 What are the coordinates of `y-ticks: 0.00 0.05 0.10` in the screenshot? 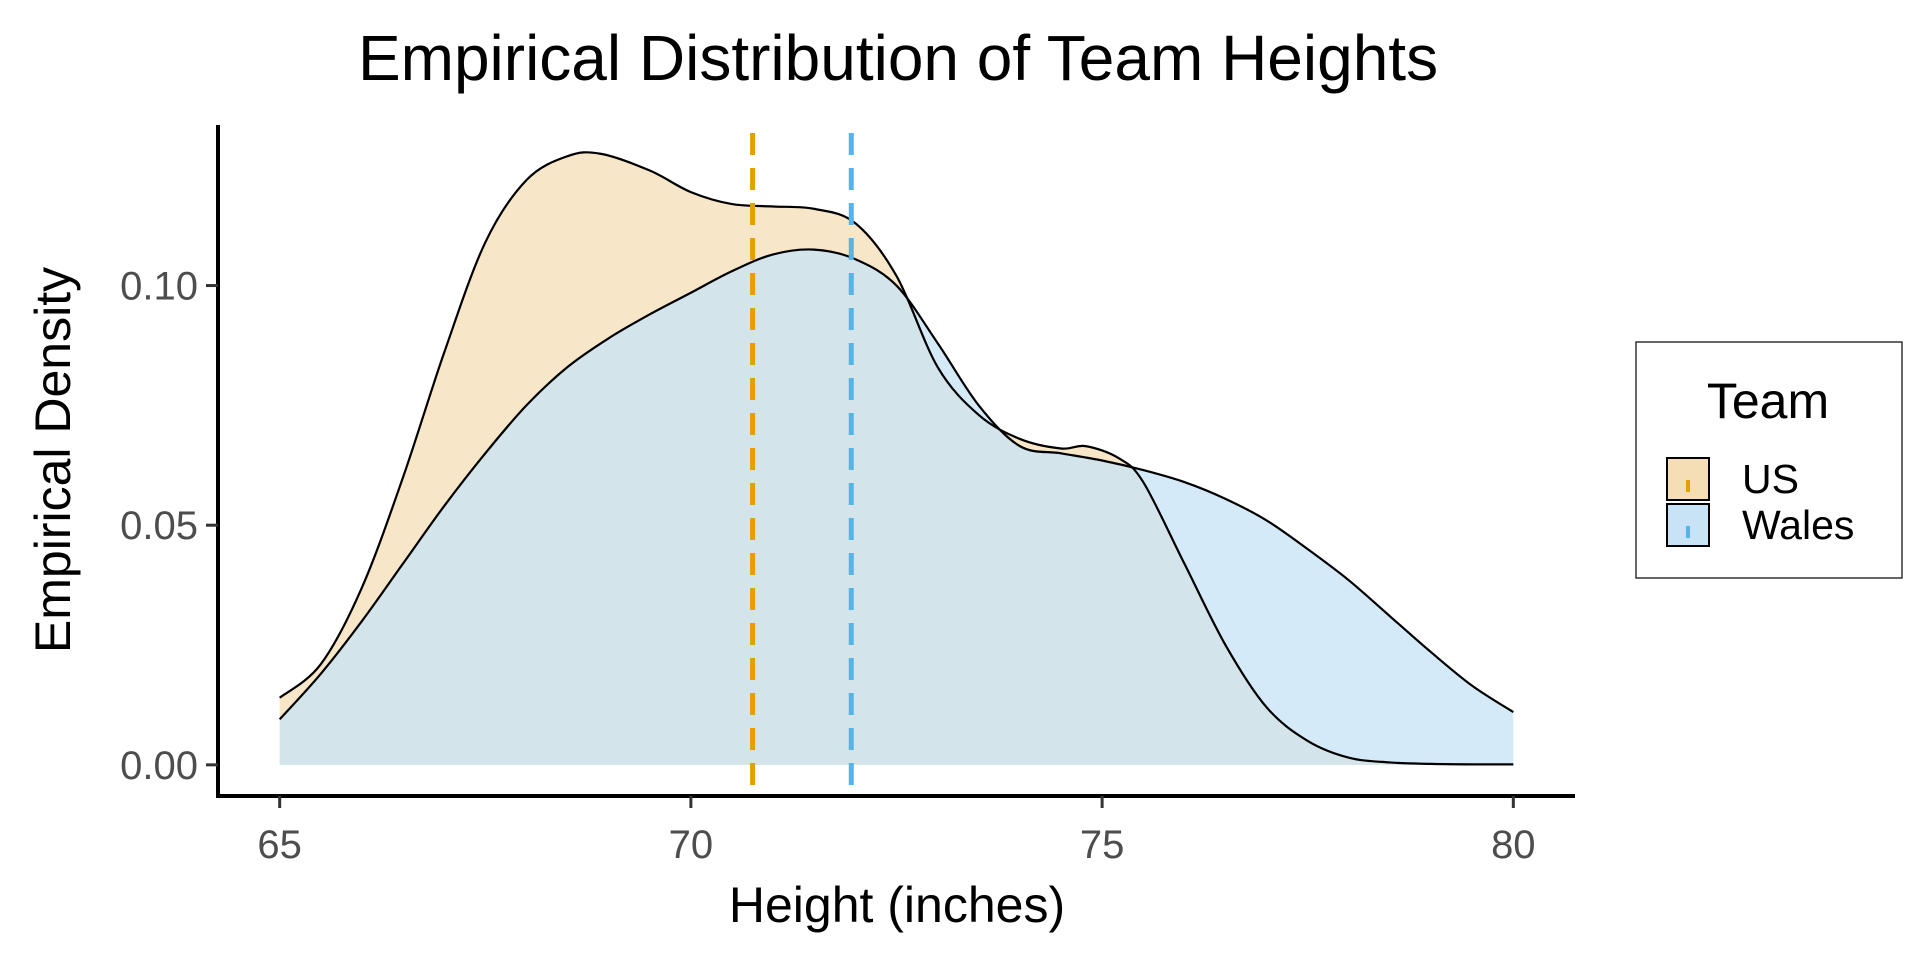 It's located at (169, 526).